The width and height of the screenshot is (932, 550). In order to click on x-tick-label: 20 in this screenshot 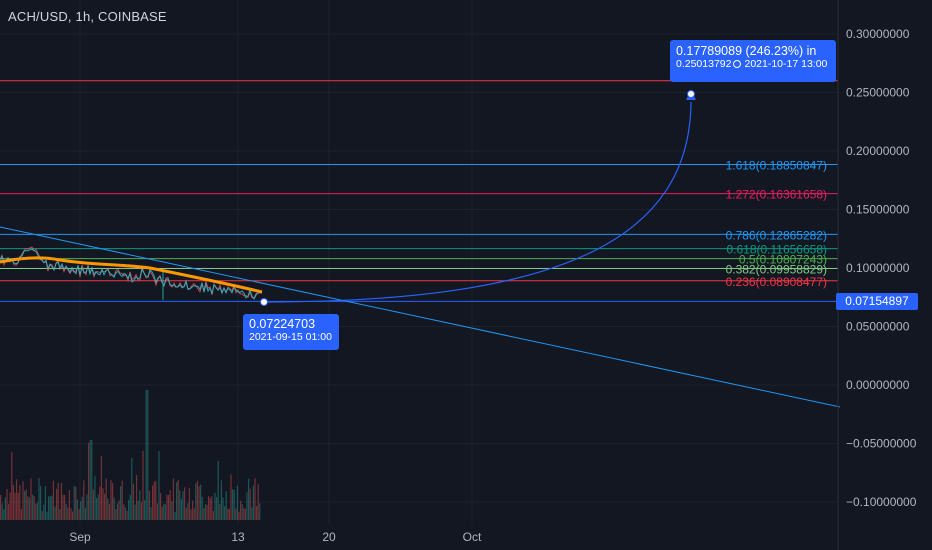, I will do `click(329, 537)`.